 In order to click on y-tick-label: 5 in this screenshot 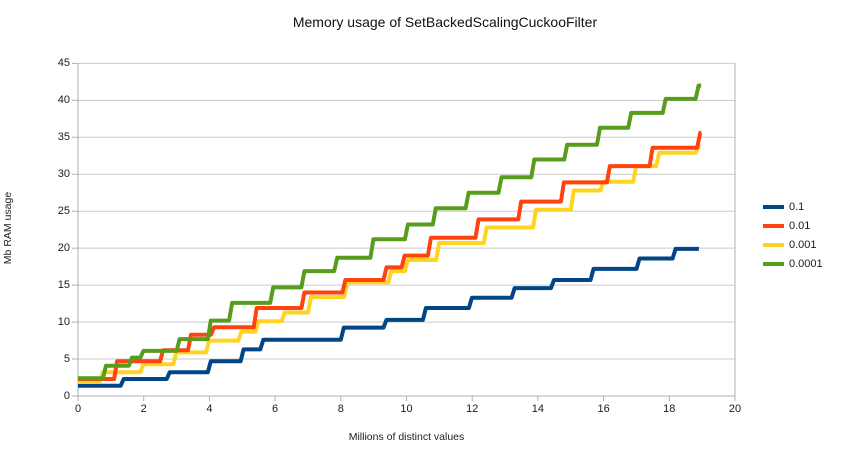, I will do `click(66, 359)`.